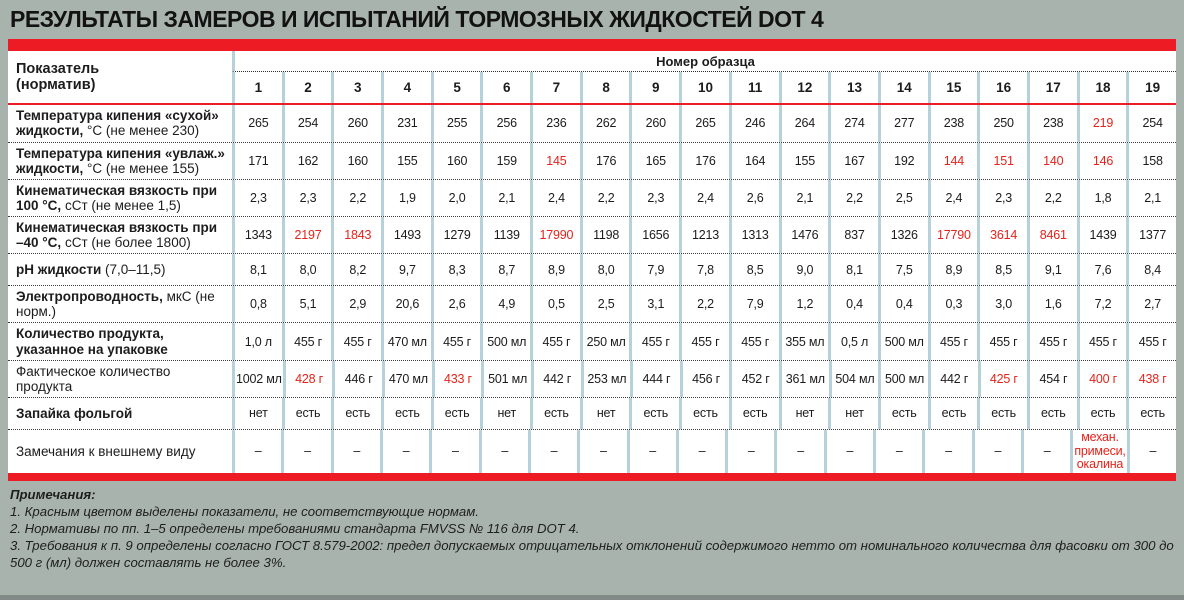 The width and height of the screenshot is (1184, 600). What do you see at coordinates (1151, 270) in the screenshot?
I see `value-cell: 8,4` at bounding box center [1151, 270].